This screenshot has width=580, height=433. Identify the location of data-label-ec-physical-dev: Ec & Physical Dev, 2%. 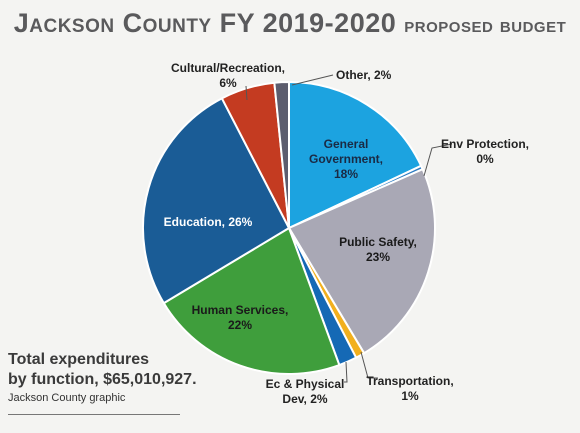
(305, 391).